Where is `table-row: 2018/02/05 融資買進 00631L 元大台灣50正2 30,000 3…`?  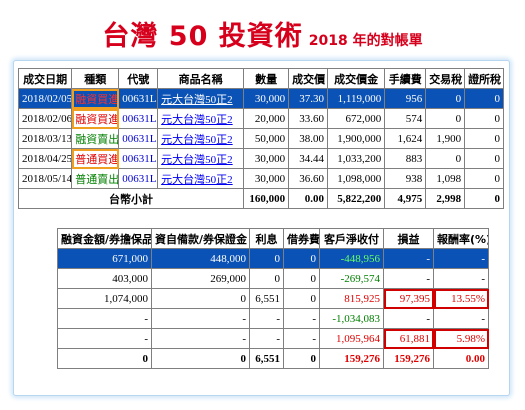 table-row: 2018/02/05 融資買進 00631L 元大台灣50正2 30,000 3… is located at coordinates (260, 98).